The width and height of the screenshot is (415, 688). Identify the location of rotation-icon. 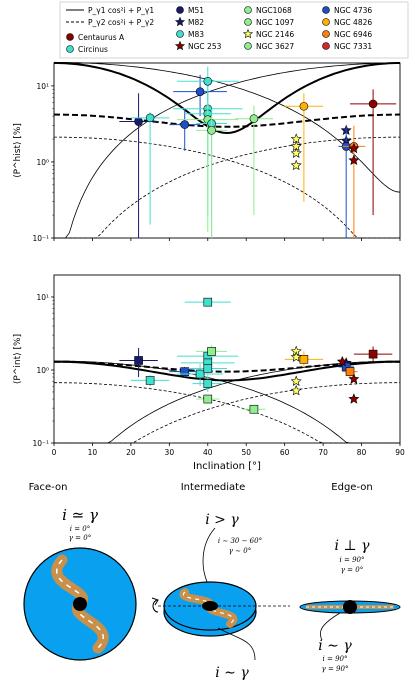
(155, 606).